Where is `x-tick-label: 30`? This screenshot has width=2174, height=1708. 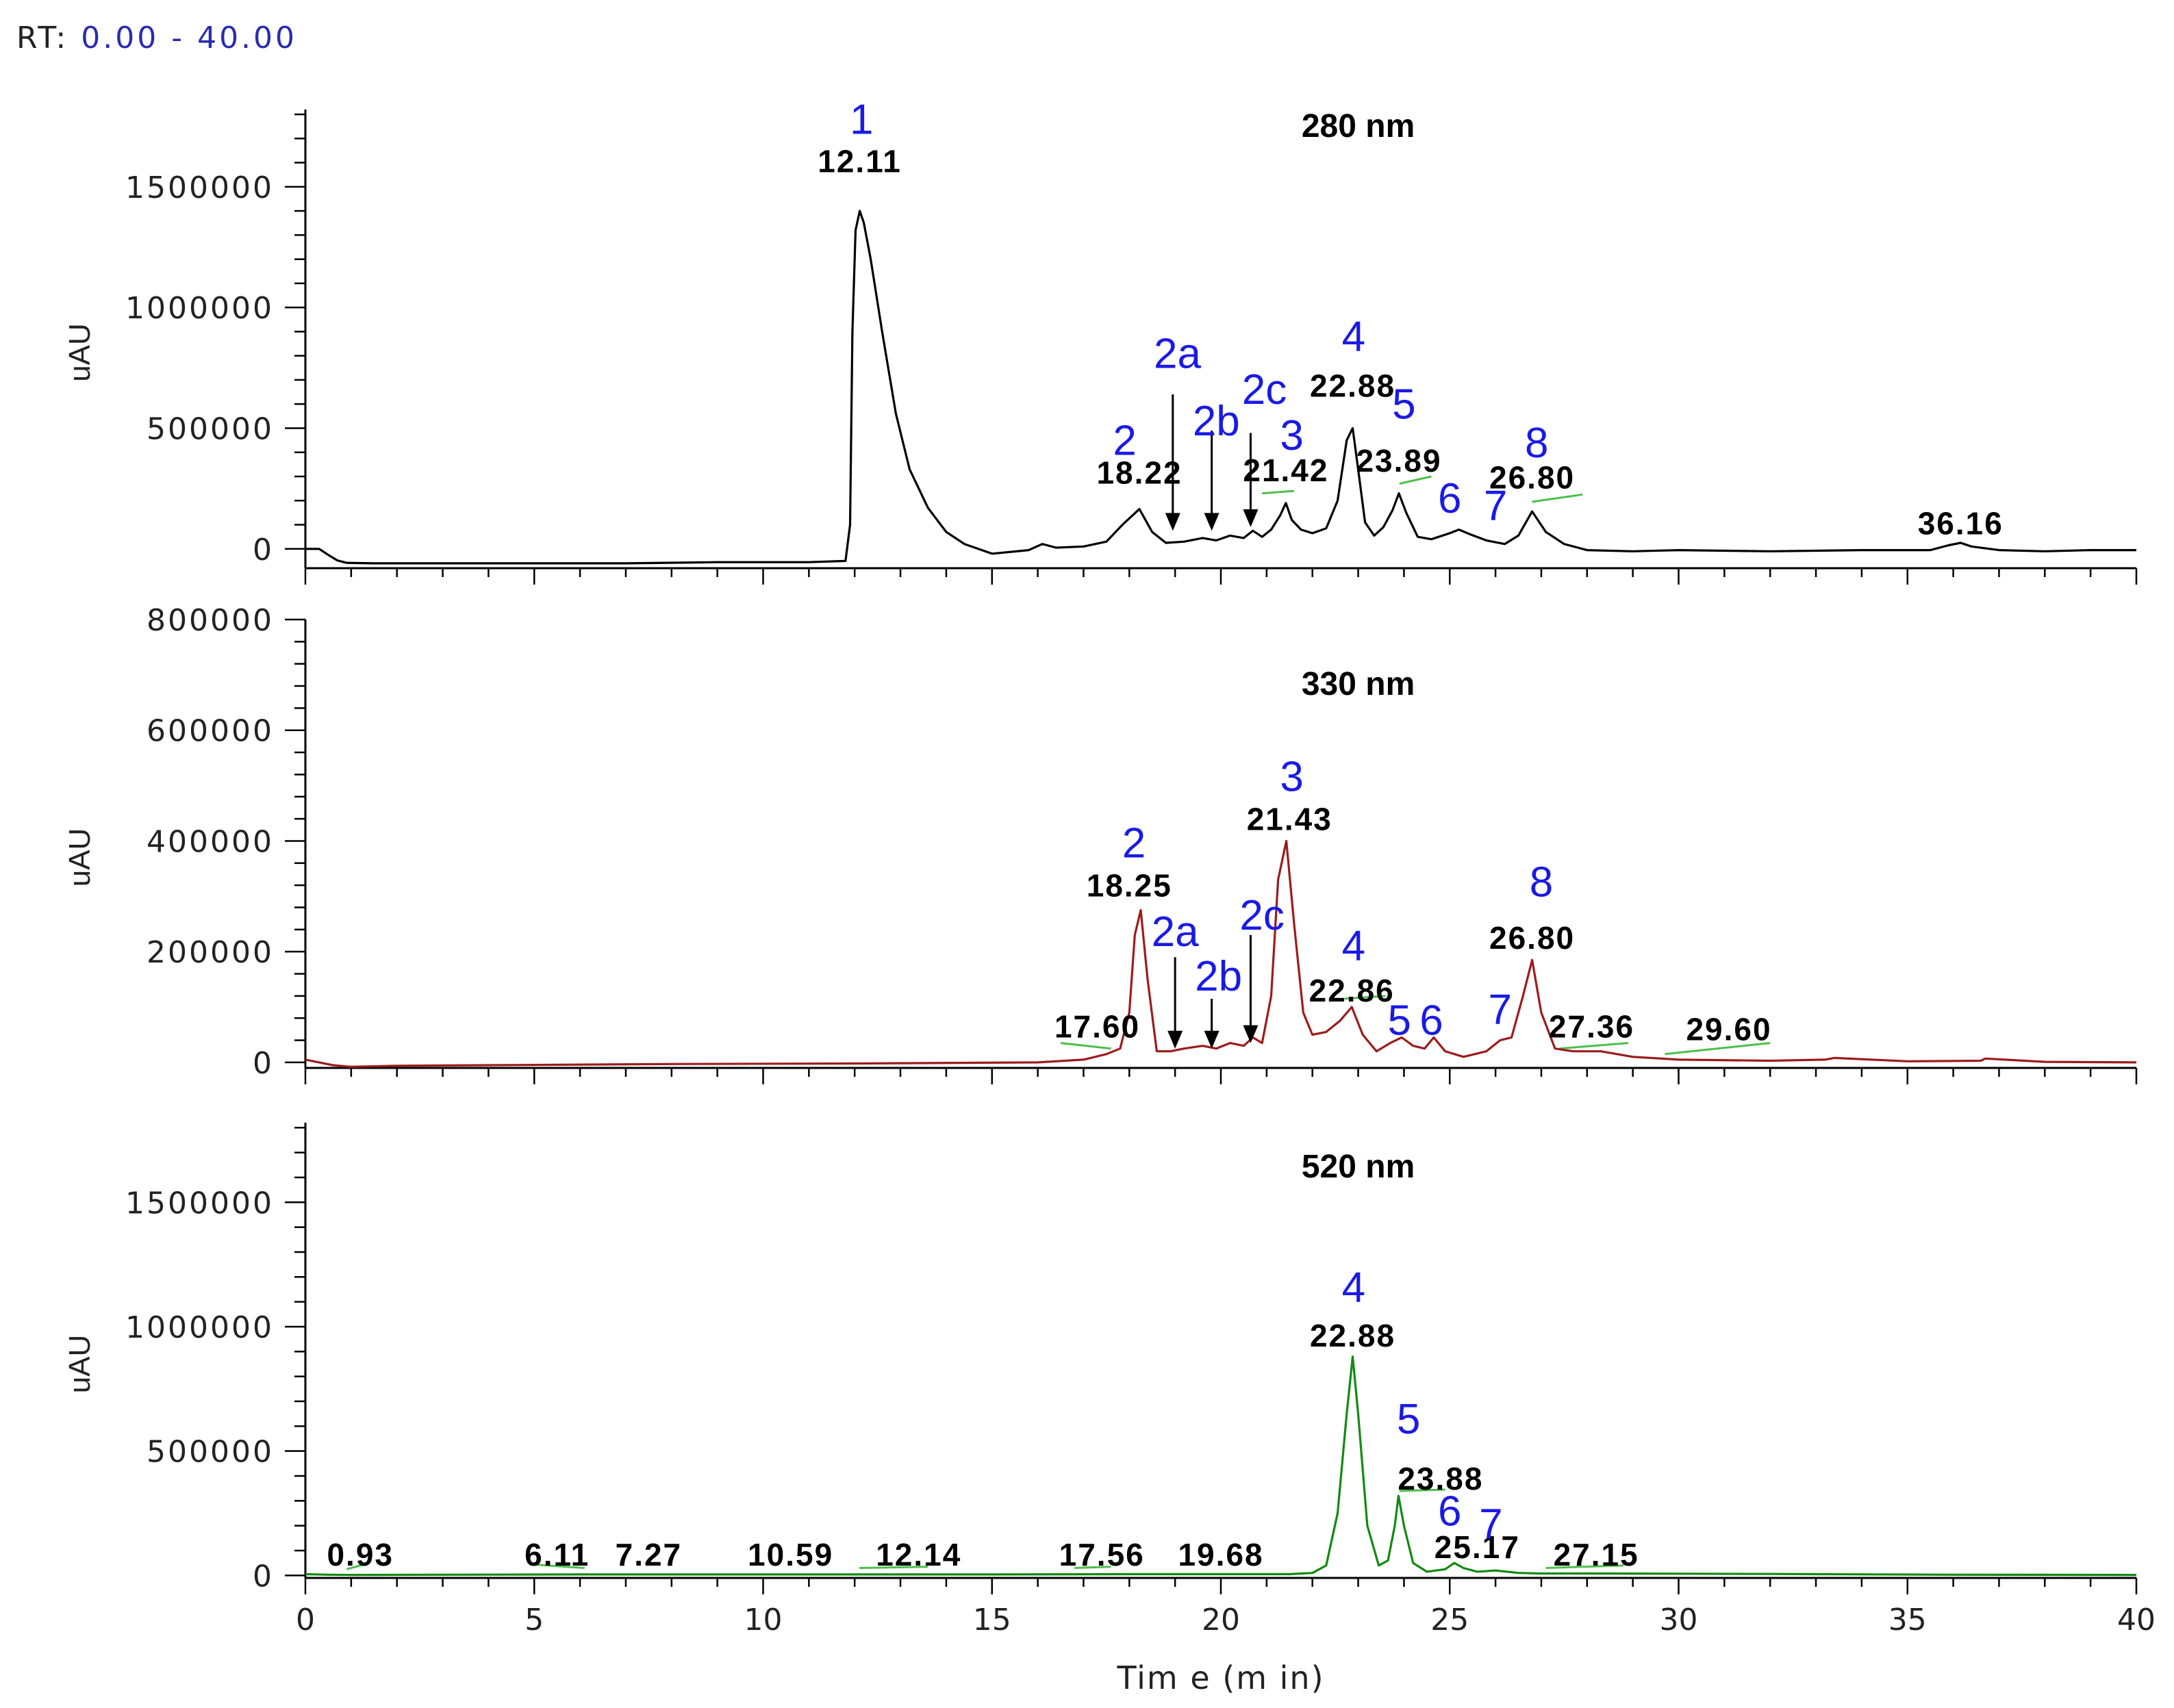 x-tick-label: 30 is located at coordinates (1679, 1620).